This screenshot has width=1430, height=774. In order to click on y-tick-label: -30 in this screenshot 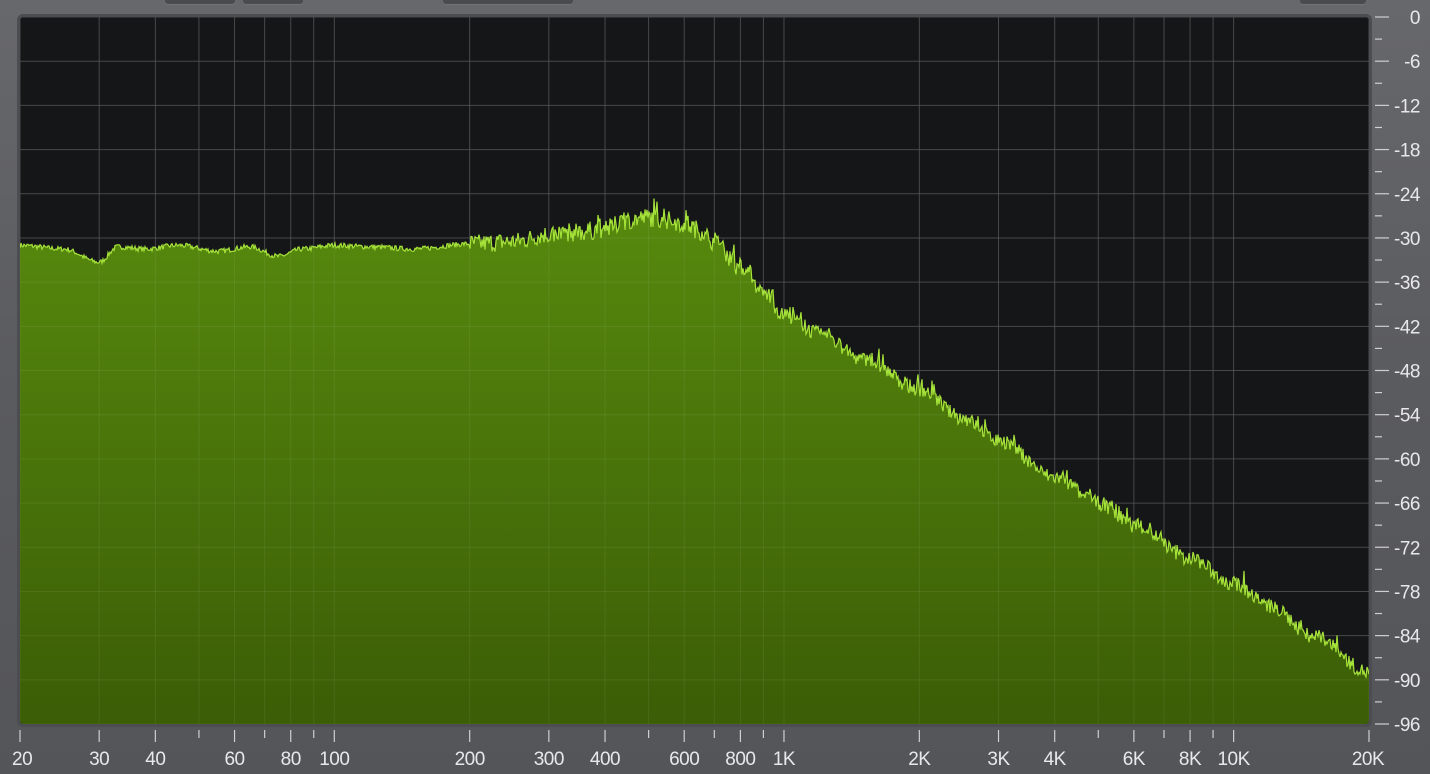, I will do `click(1407, 239)`.